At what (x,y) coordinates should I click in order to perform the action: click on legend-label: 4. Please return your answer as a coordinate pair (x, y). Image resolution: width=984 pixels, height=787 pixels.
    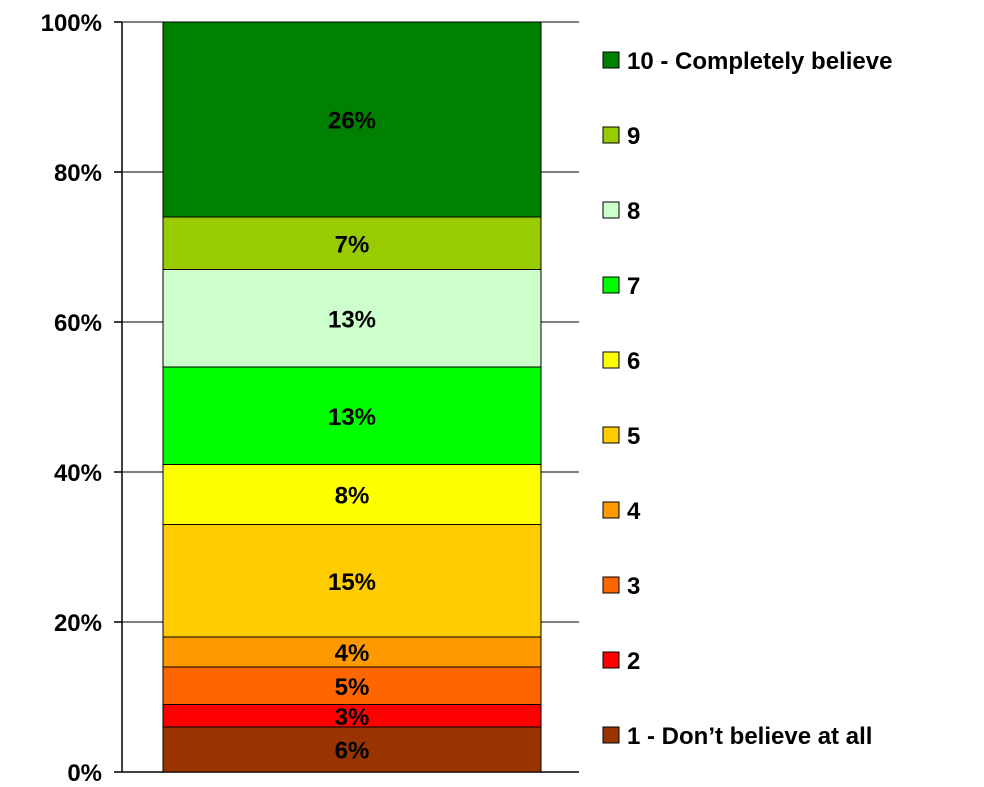
    Looking at the image, I should click on (634, 511).